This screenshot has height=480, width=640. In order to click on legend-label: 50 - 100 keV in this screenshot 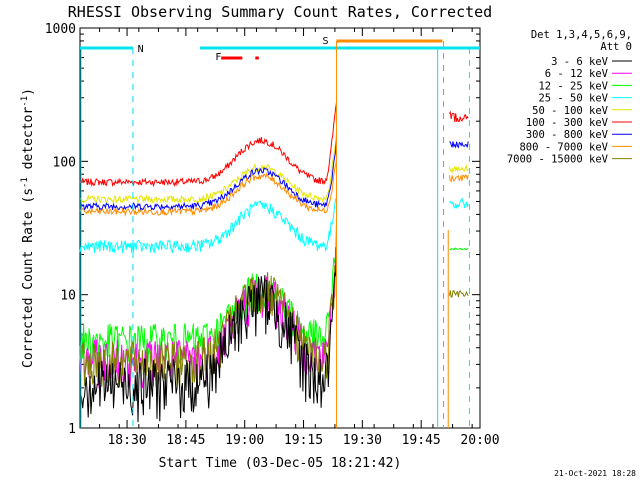, I will do `click(570, 111)`.